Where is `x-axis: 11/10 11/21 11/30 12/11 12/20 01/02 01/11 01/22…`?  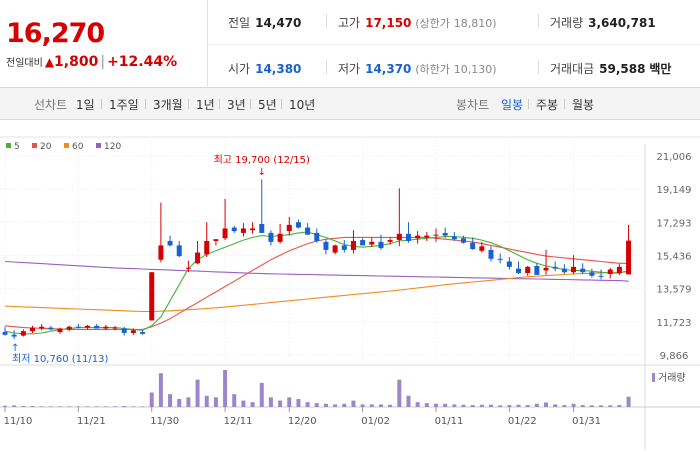
x-axis: 11/10 11/21 11/30 12/11 12/20 01/02 01/11 01/22… is located at coordinates (302, 417).